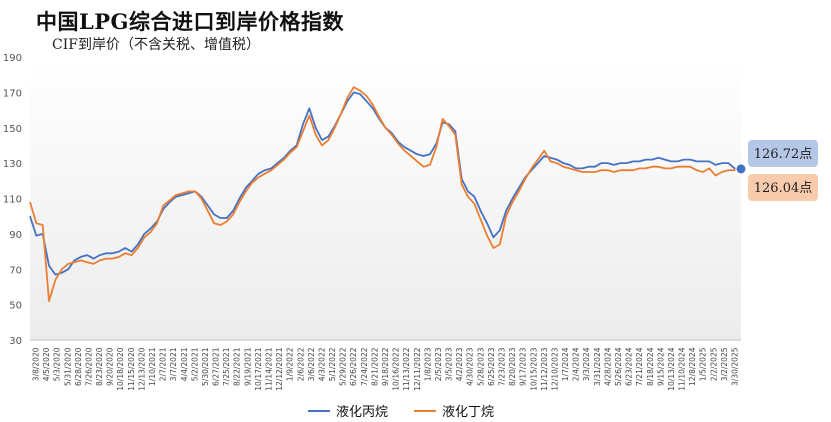  What do you see at coordinates (470, 366) in the screenshot?
I see `x-tick-label: 4/30/2023` at bounding box center [470, 366].